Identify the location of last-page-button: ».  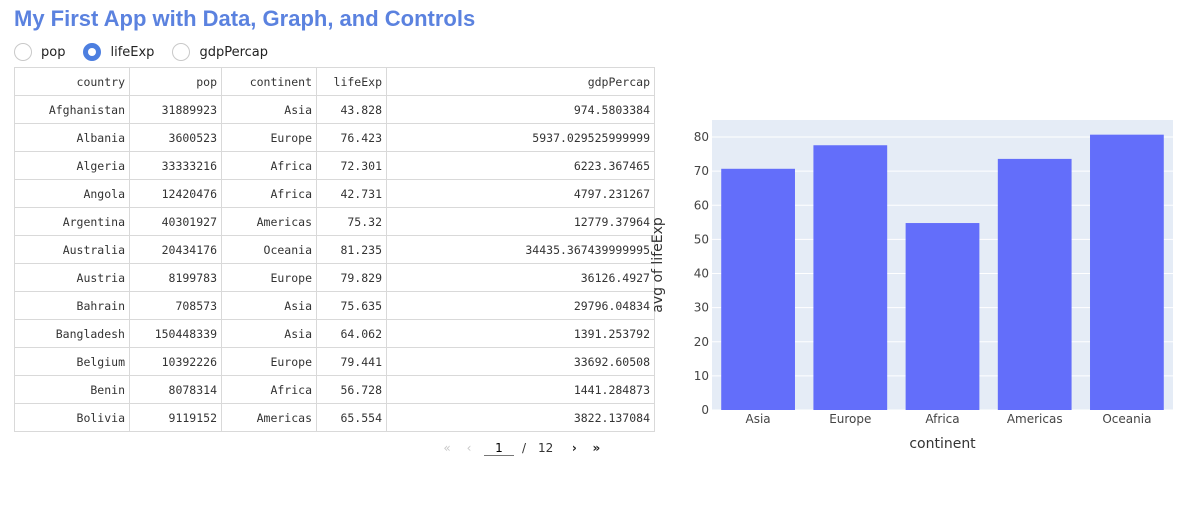
(596, 448).